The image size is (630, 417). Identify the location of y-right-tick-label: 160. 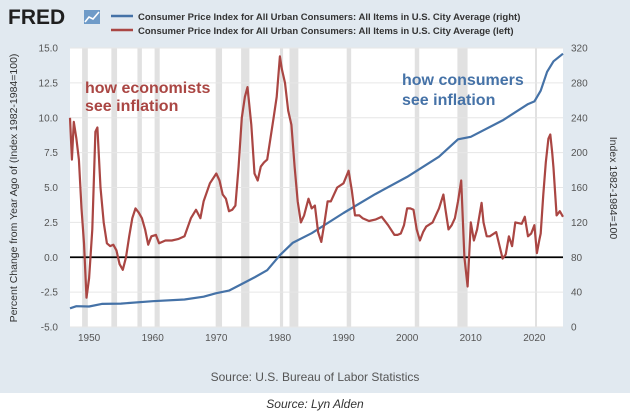
(579, 188).